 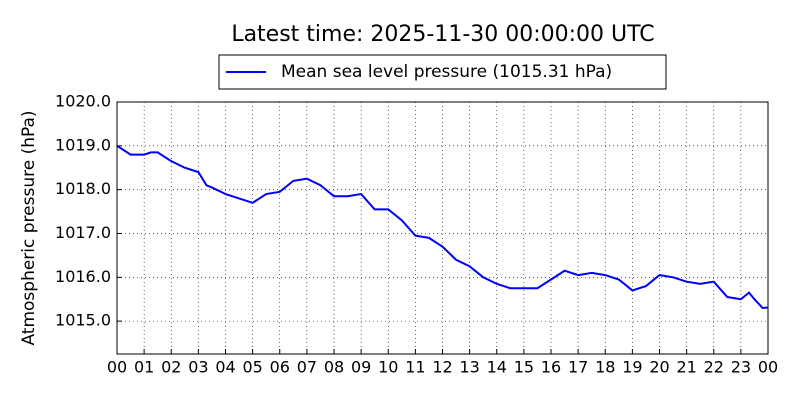 I want to click on x-tick-label: 15, so click(x=524, y=367).